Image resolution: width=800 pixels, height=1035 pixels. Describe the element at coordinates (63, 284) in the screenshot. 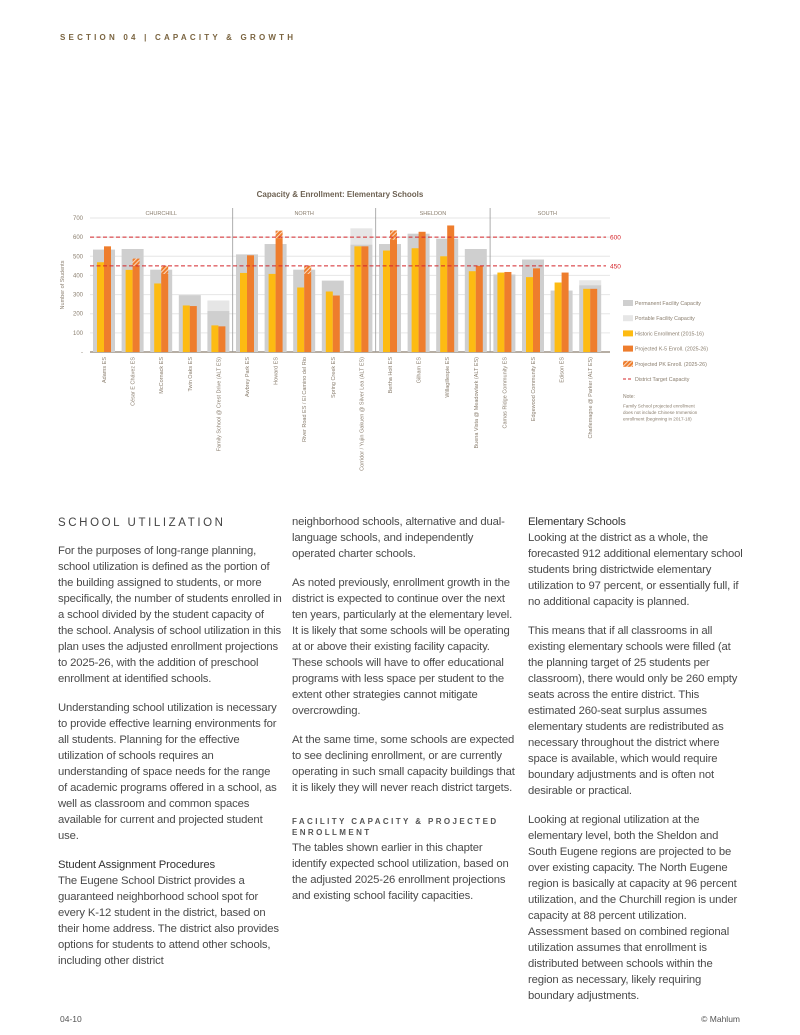

I see `y-axis-label: Number of Students` at that location.